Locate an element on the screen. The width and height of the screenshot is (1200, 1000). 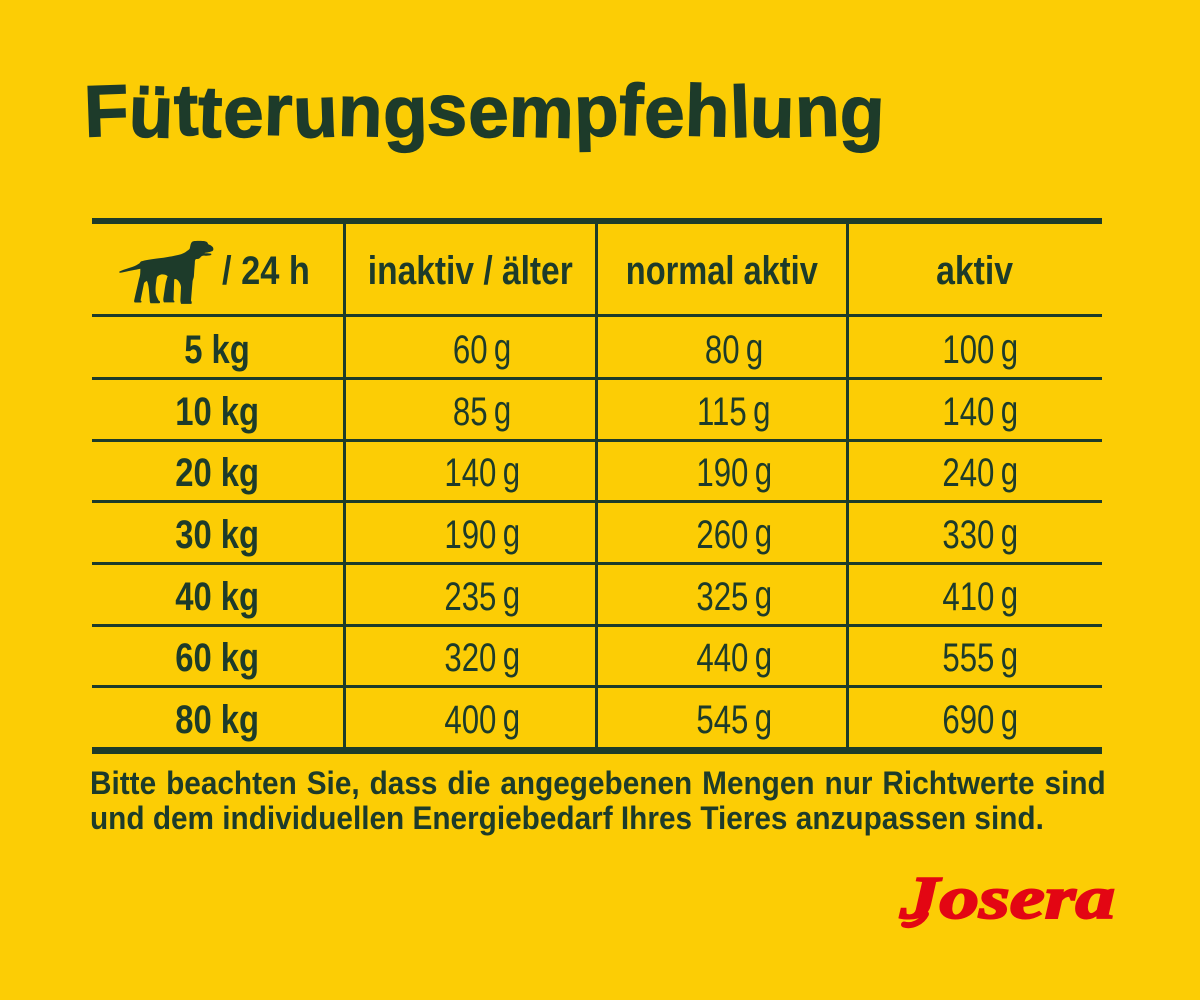
svg-text: Josera is located at coordinates (1007, 898).